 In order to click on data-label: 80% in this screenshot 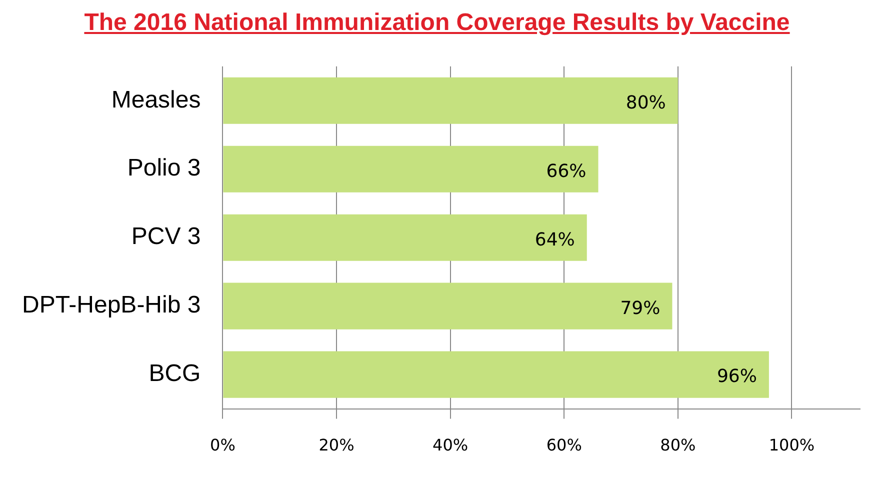, I will do `click(646, 103)`.